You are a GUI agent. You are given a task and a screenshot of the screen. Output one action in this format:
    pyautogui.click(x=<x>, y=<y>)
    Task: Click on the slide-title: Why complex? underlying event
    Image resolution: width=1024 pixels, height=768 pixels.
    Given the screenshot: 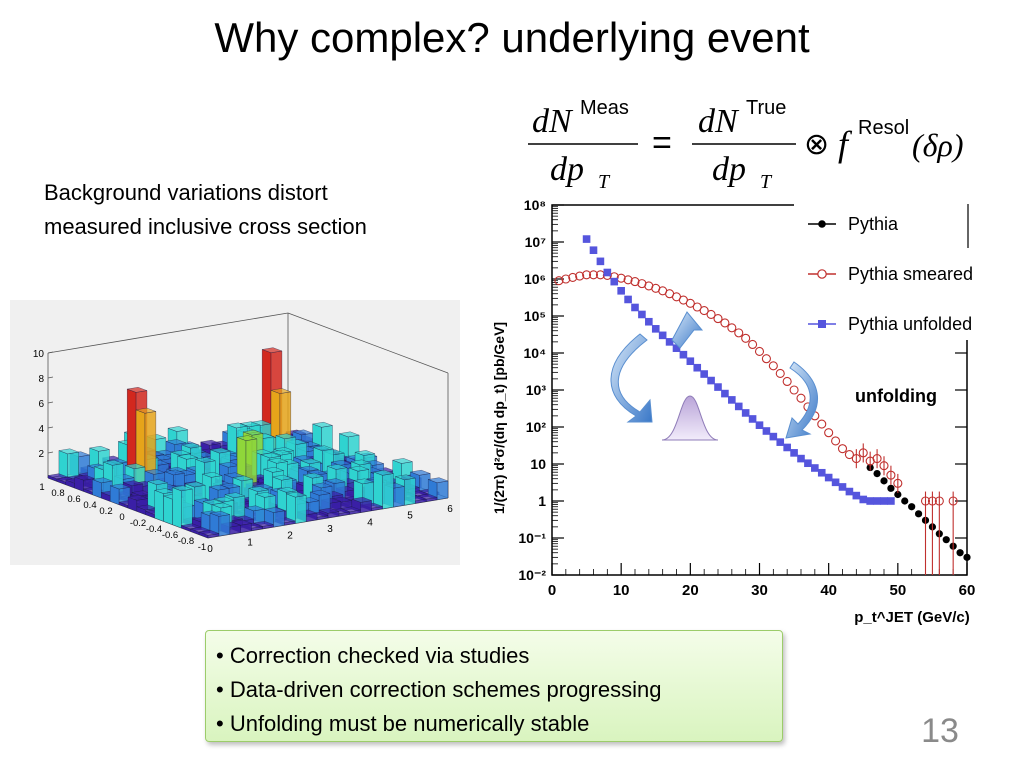 What is the action you would take?
    pyautogui.click(x=512, y=37)
    